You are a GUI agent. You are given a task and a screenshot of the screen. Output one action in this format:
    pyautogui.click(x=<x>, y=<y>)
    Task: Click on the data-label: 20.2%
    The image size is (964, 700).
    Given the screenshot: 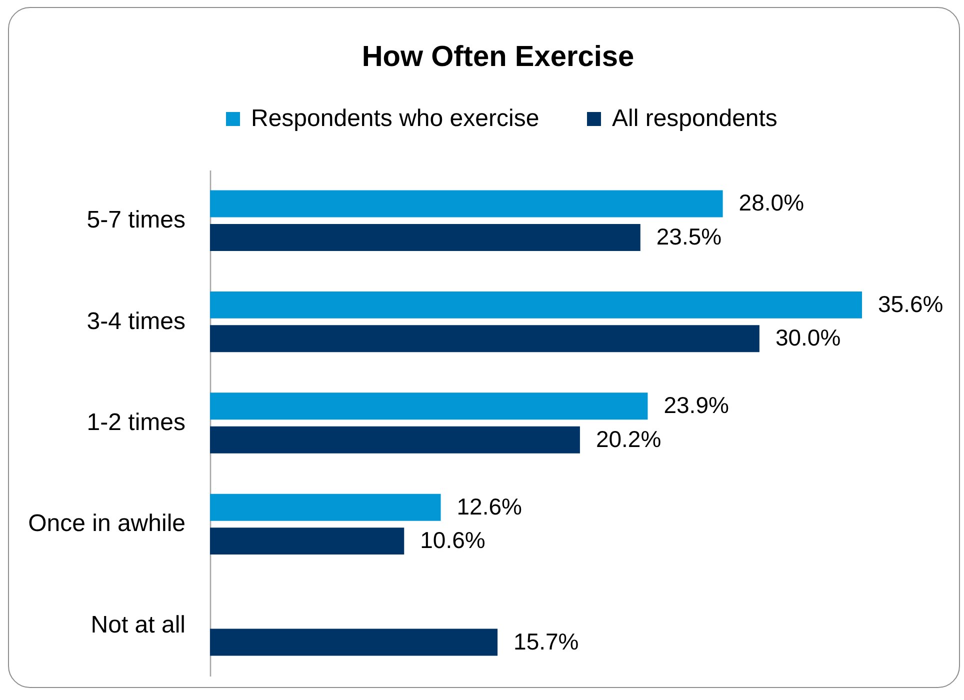 What is the action you would take?
    pyautogui.click(x=629, y=439)
    